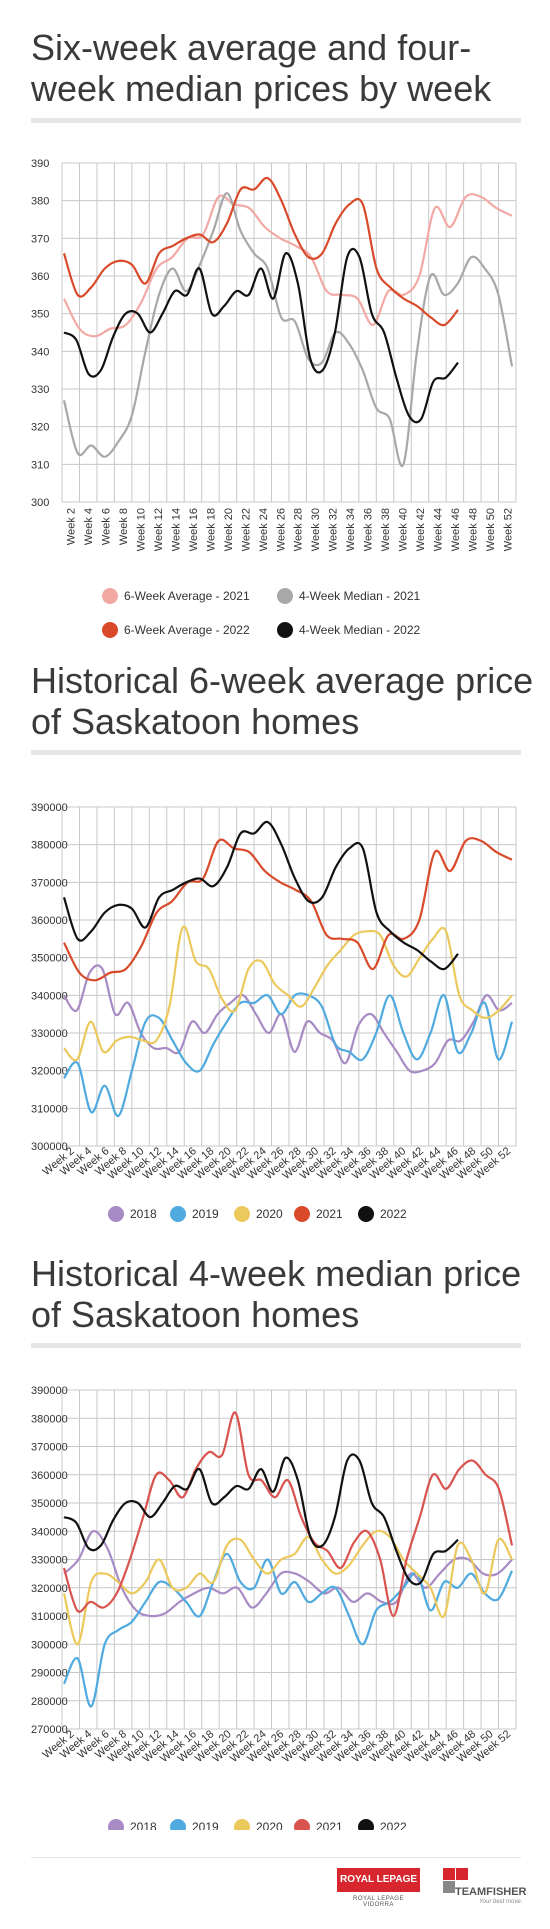 This screenshot has width=550, height=1929. What do you see at coordinates (110, 596) in the screenshot?
I see `legend-swatch-6-week-average-2021` at bounding box center [110, 596].